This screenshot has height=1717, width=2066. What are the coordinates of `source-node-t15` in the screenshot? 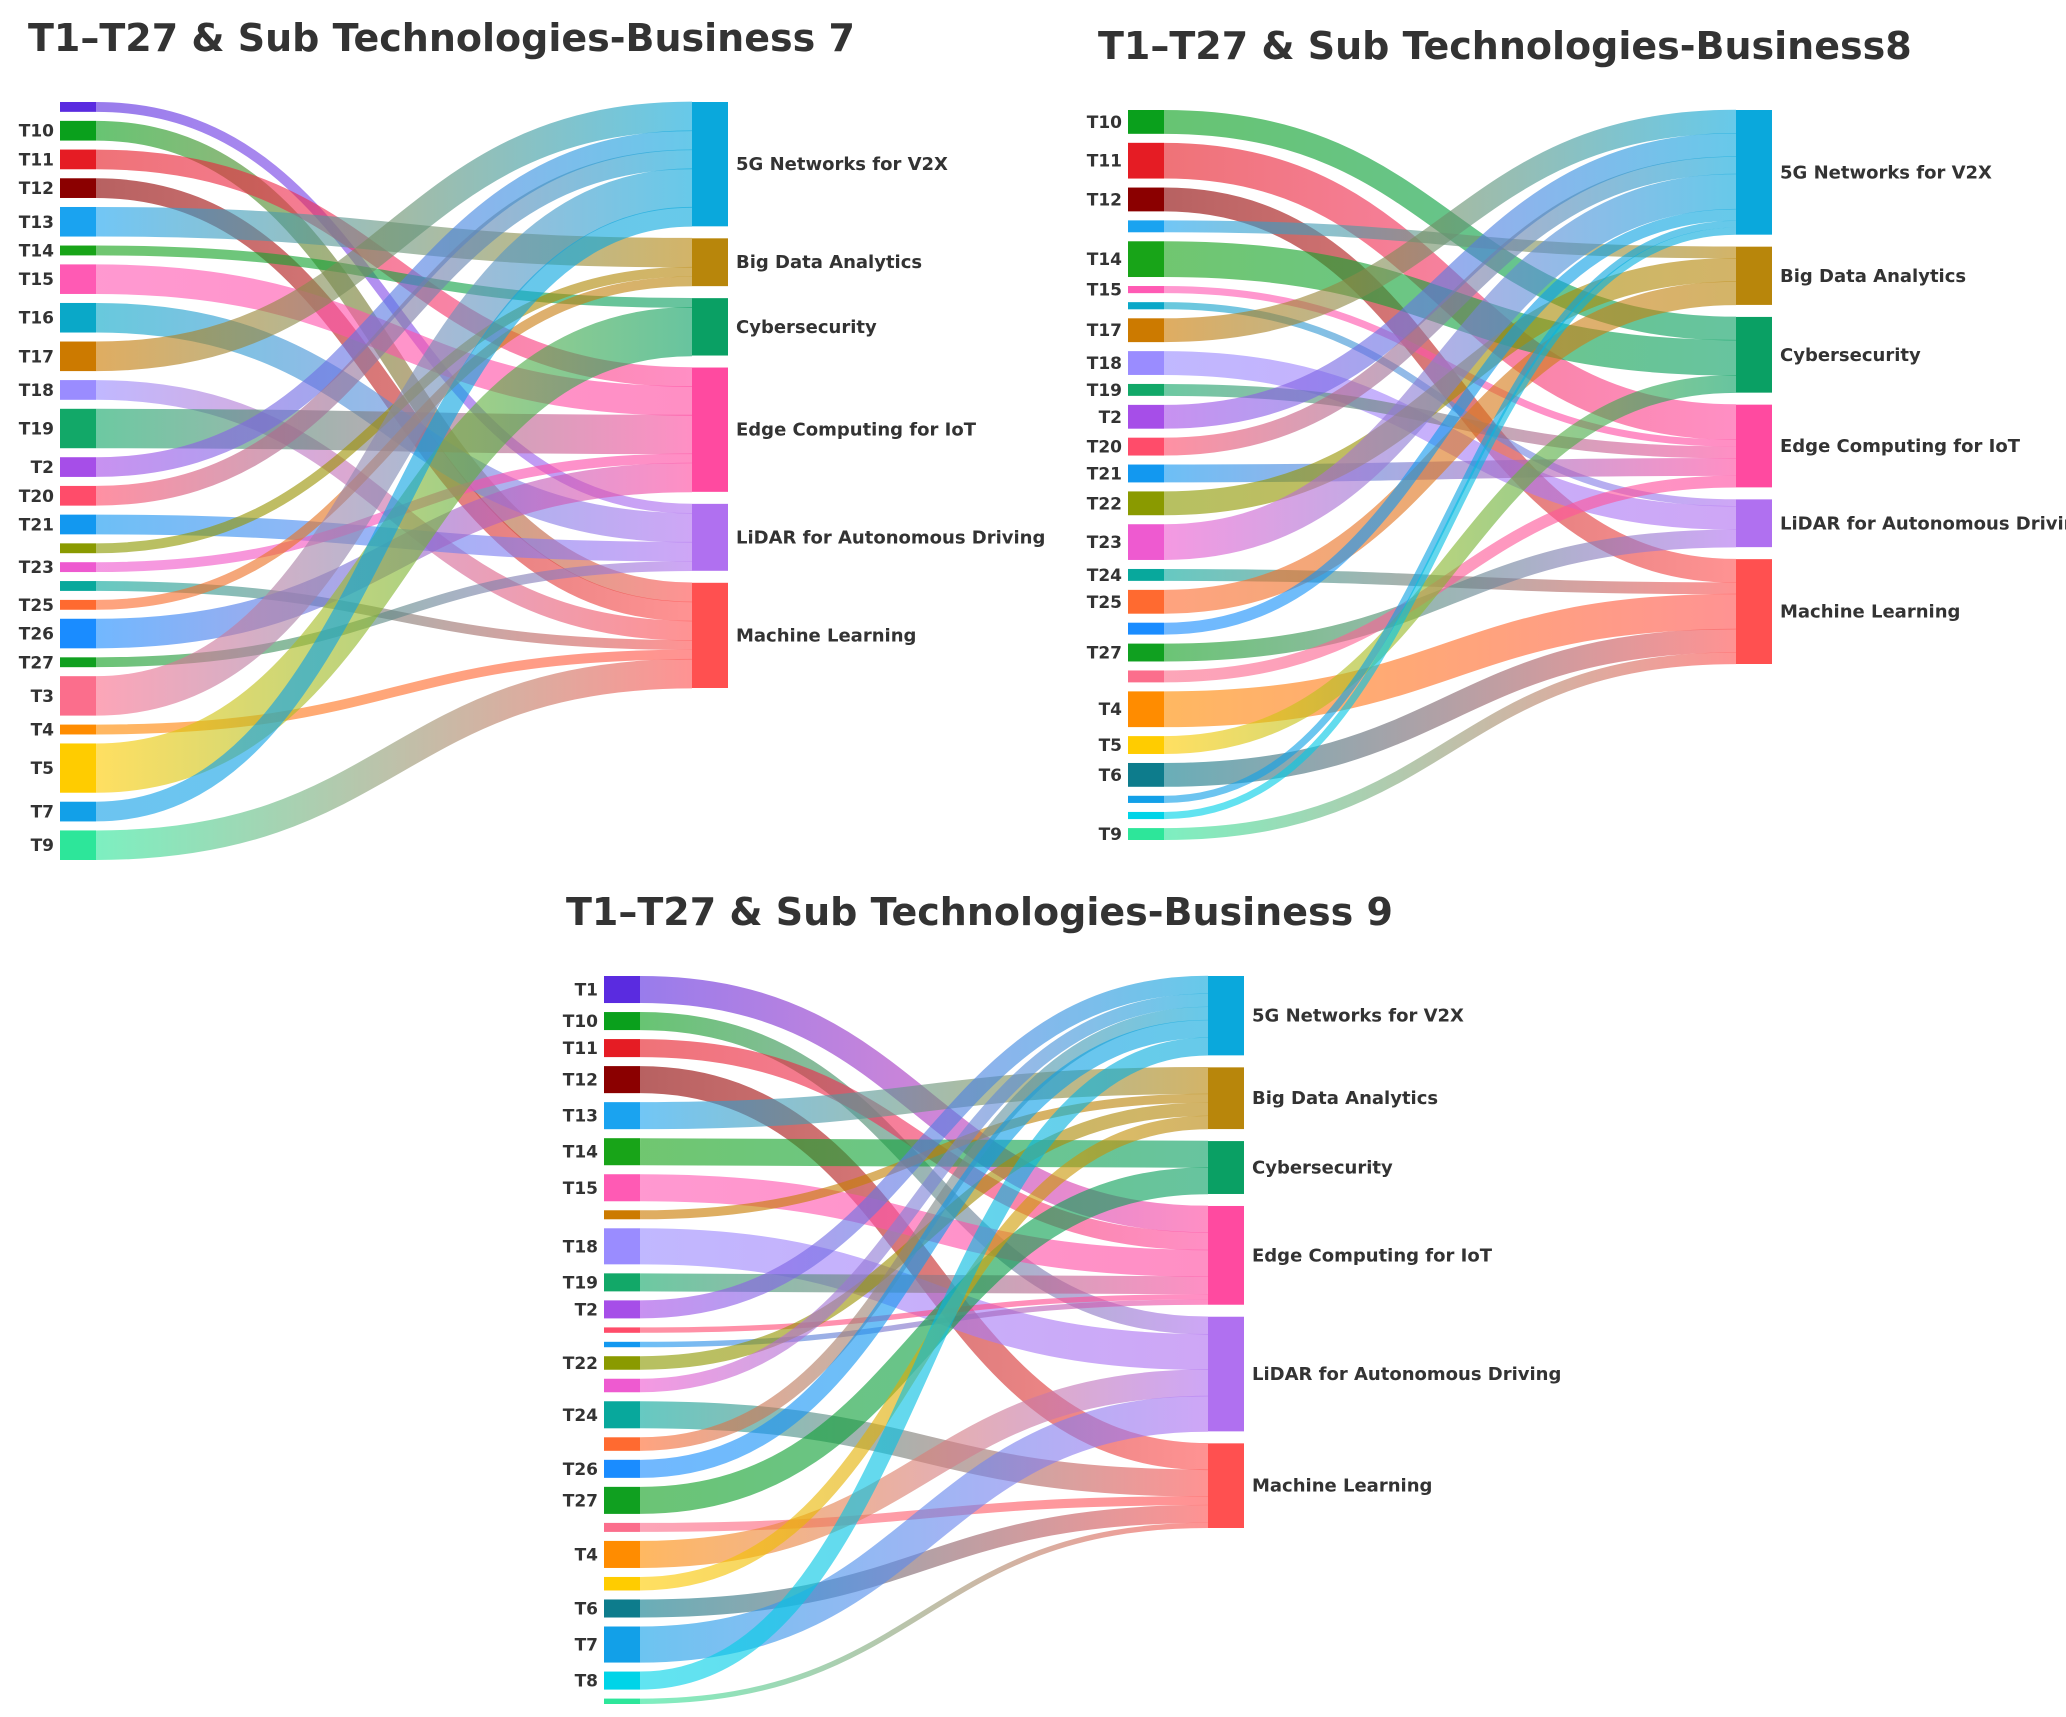 It's located at (1146, 290).